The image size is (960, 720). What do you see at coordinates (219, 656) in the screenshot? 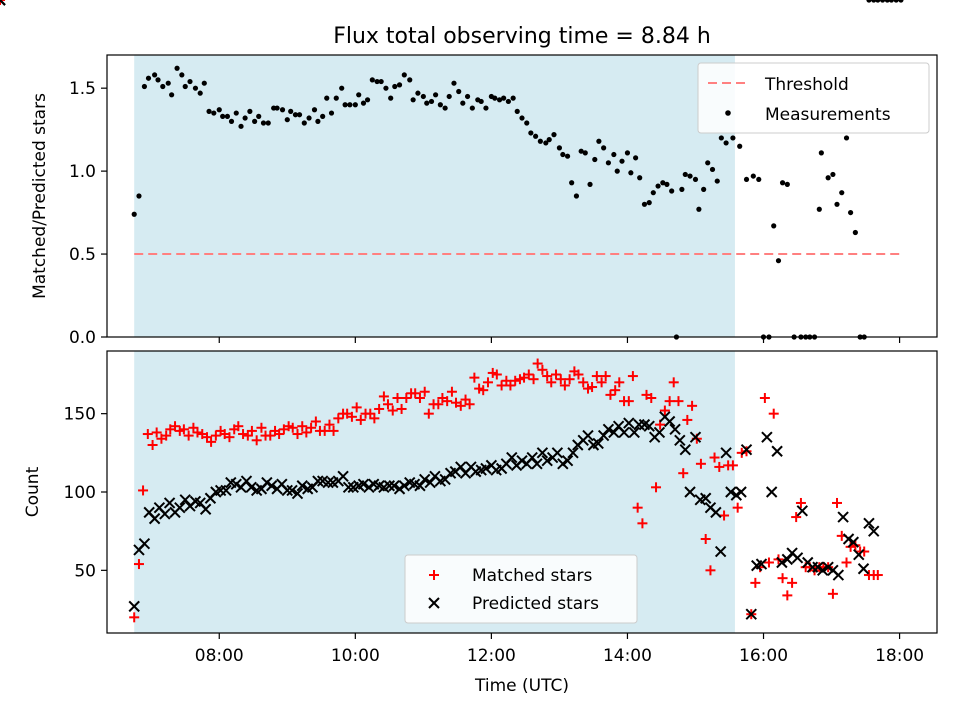
I see `x-tick-label: 08:00` at bounding box center [219, 656].